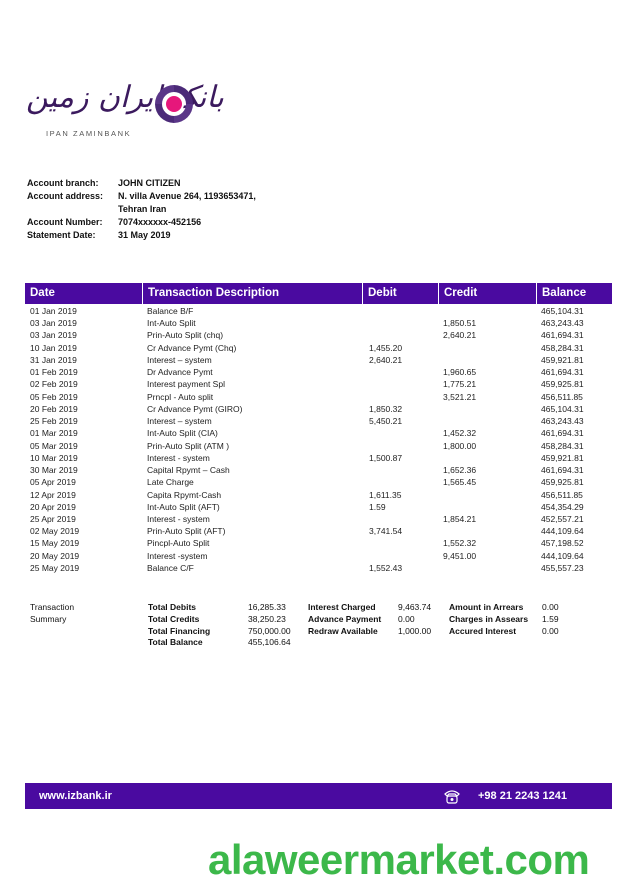  Describe the element at coordinates (267, 607) in the screenshot. I see `summary-value: 16,285.33` at that location.